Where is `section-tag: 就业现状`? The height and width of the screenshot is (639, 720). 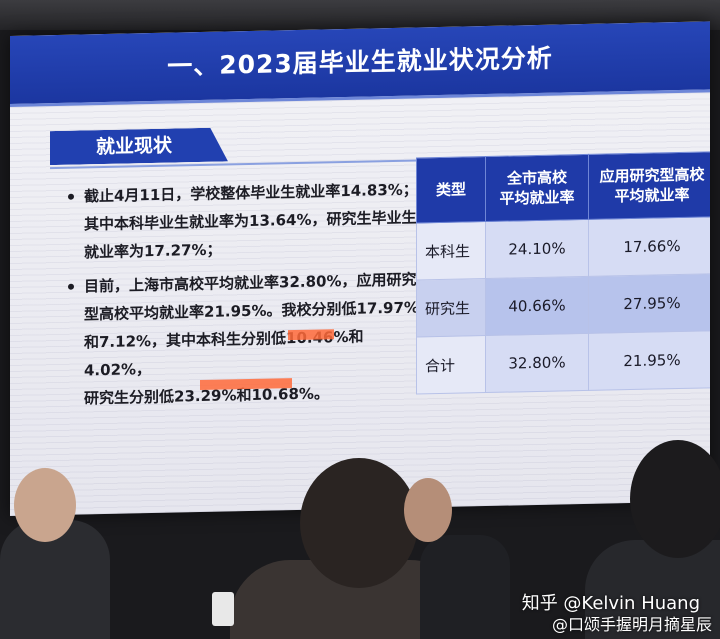
section-tag: 就业现状 is located at coordinates (139, 146).